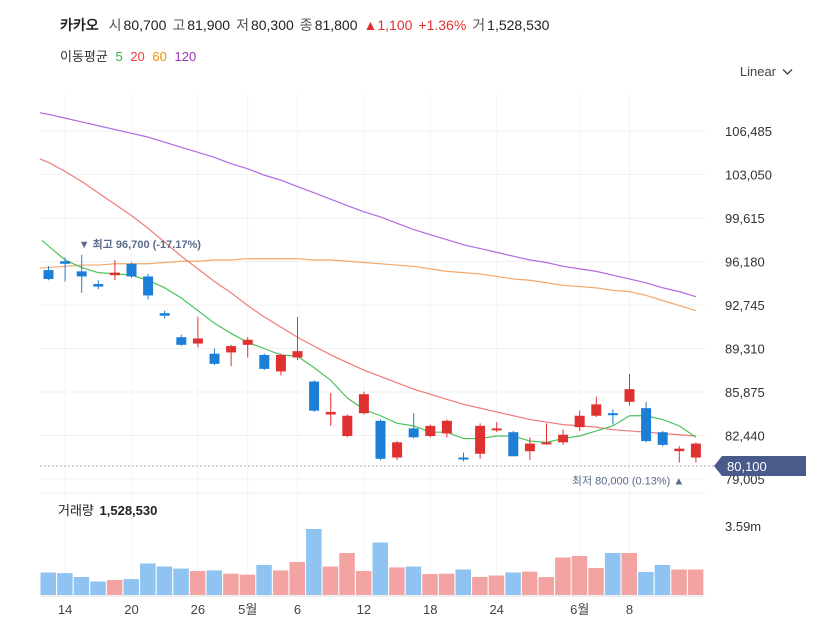 The height and width of the screenshot is (638, 823). What do you see at coordinates (372, 606) in the screenshot?
I see `x-axis: 14 20 26 5월 6 12 18 24 6월 8` at bounding box center [372, 606].